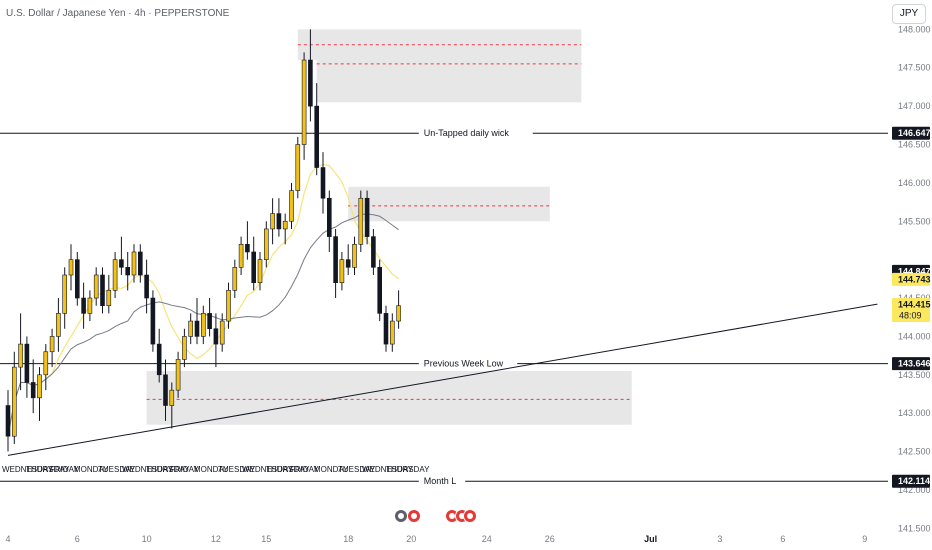 The height and width of the screenshot is (550, 932). I want to click on y-tick-label: 147.500, so click(914, 68).